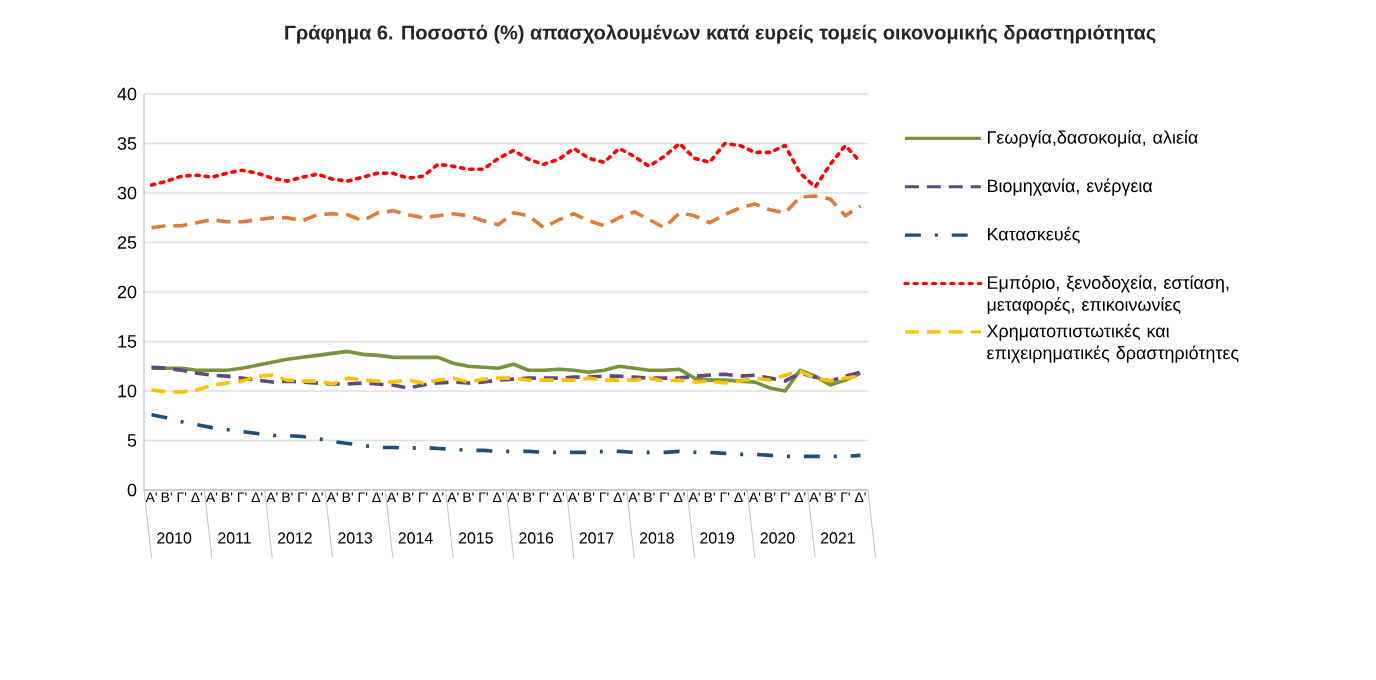 Image resolution: width=1376 pixels, height=680 pixels. What do you see at coordinates (1033, 235) in the screenshot?
I see `legend-label: Κατασκευές` at bounding box center [1033, 235].